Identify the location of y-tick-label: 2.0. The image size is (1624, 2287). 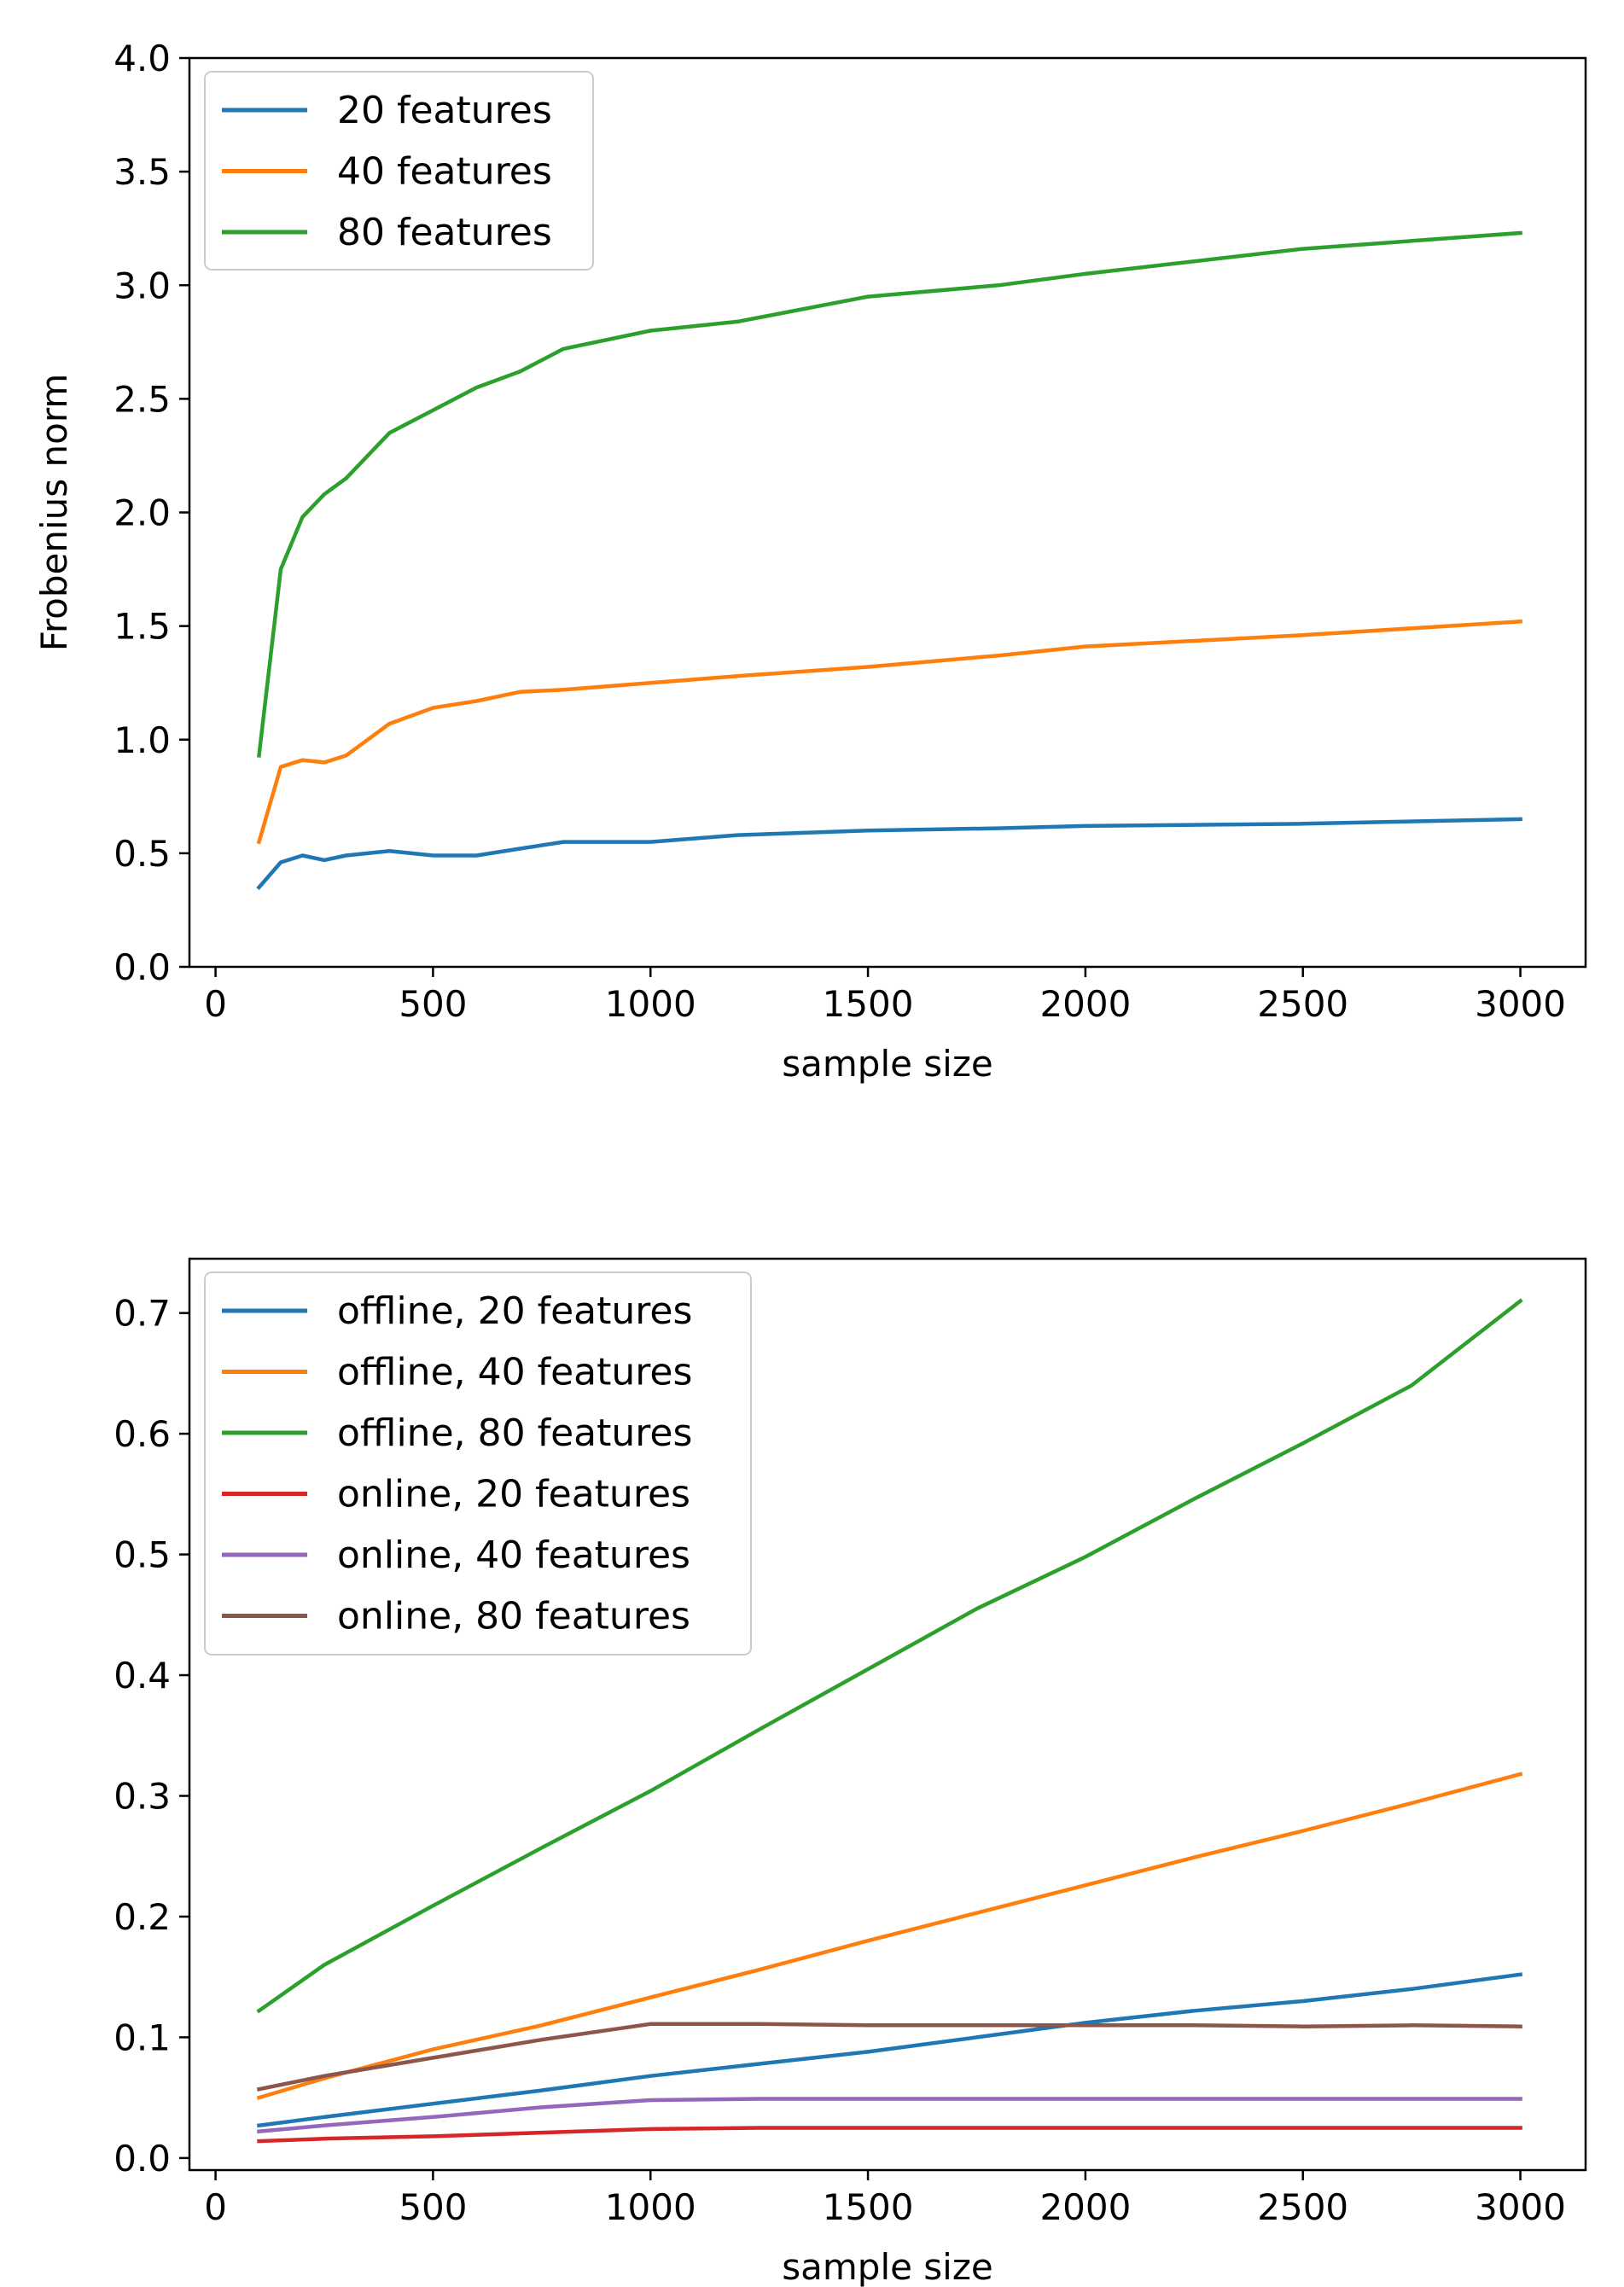
(142, 513).